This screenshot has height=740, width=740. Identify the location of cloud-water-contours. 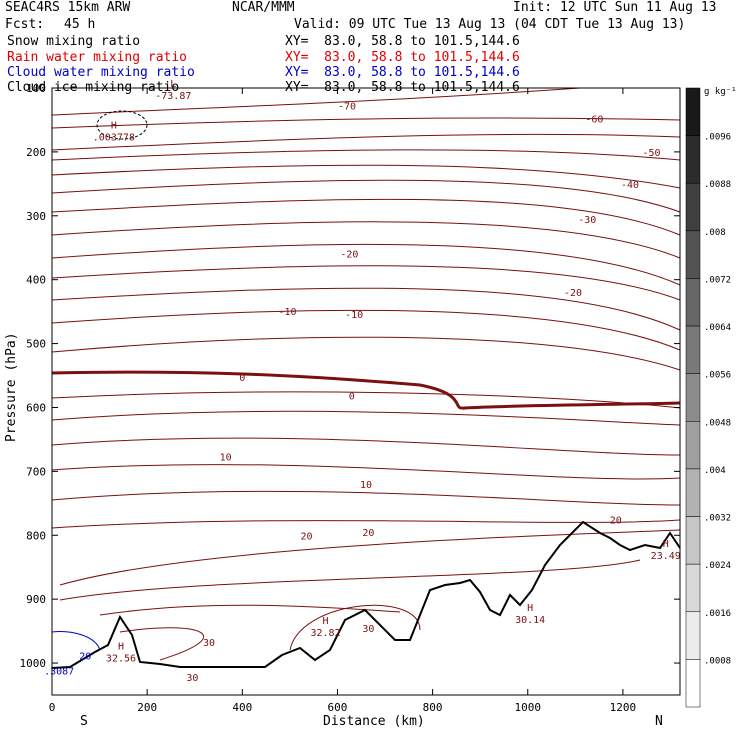
(76, 641).